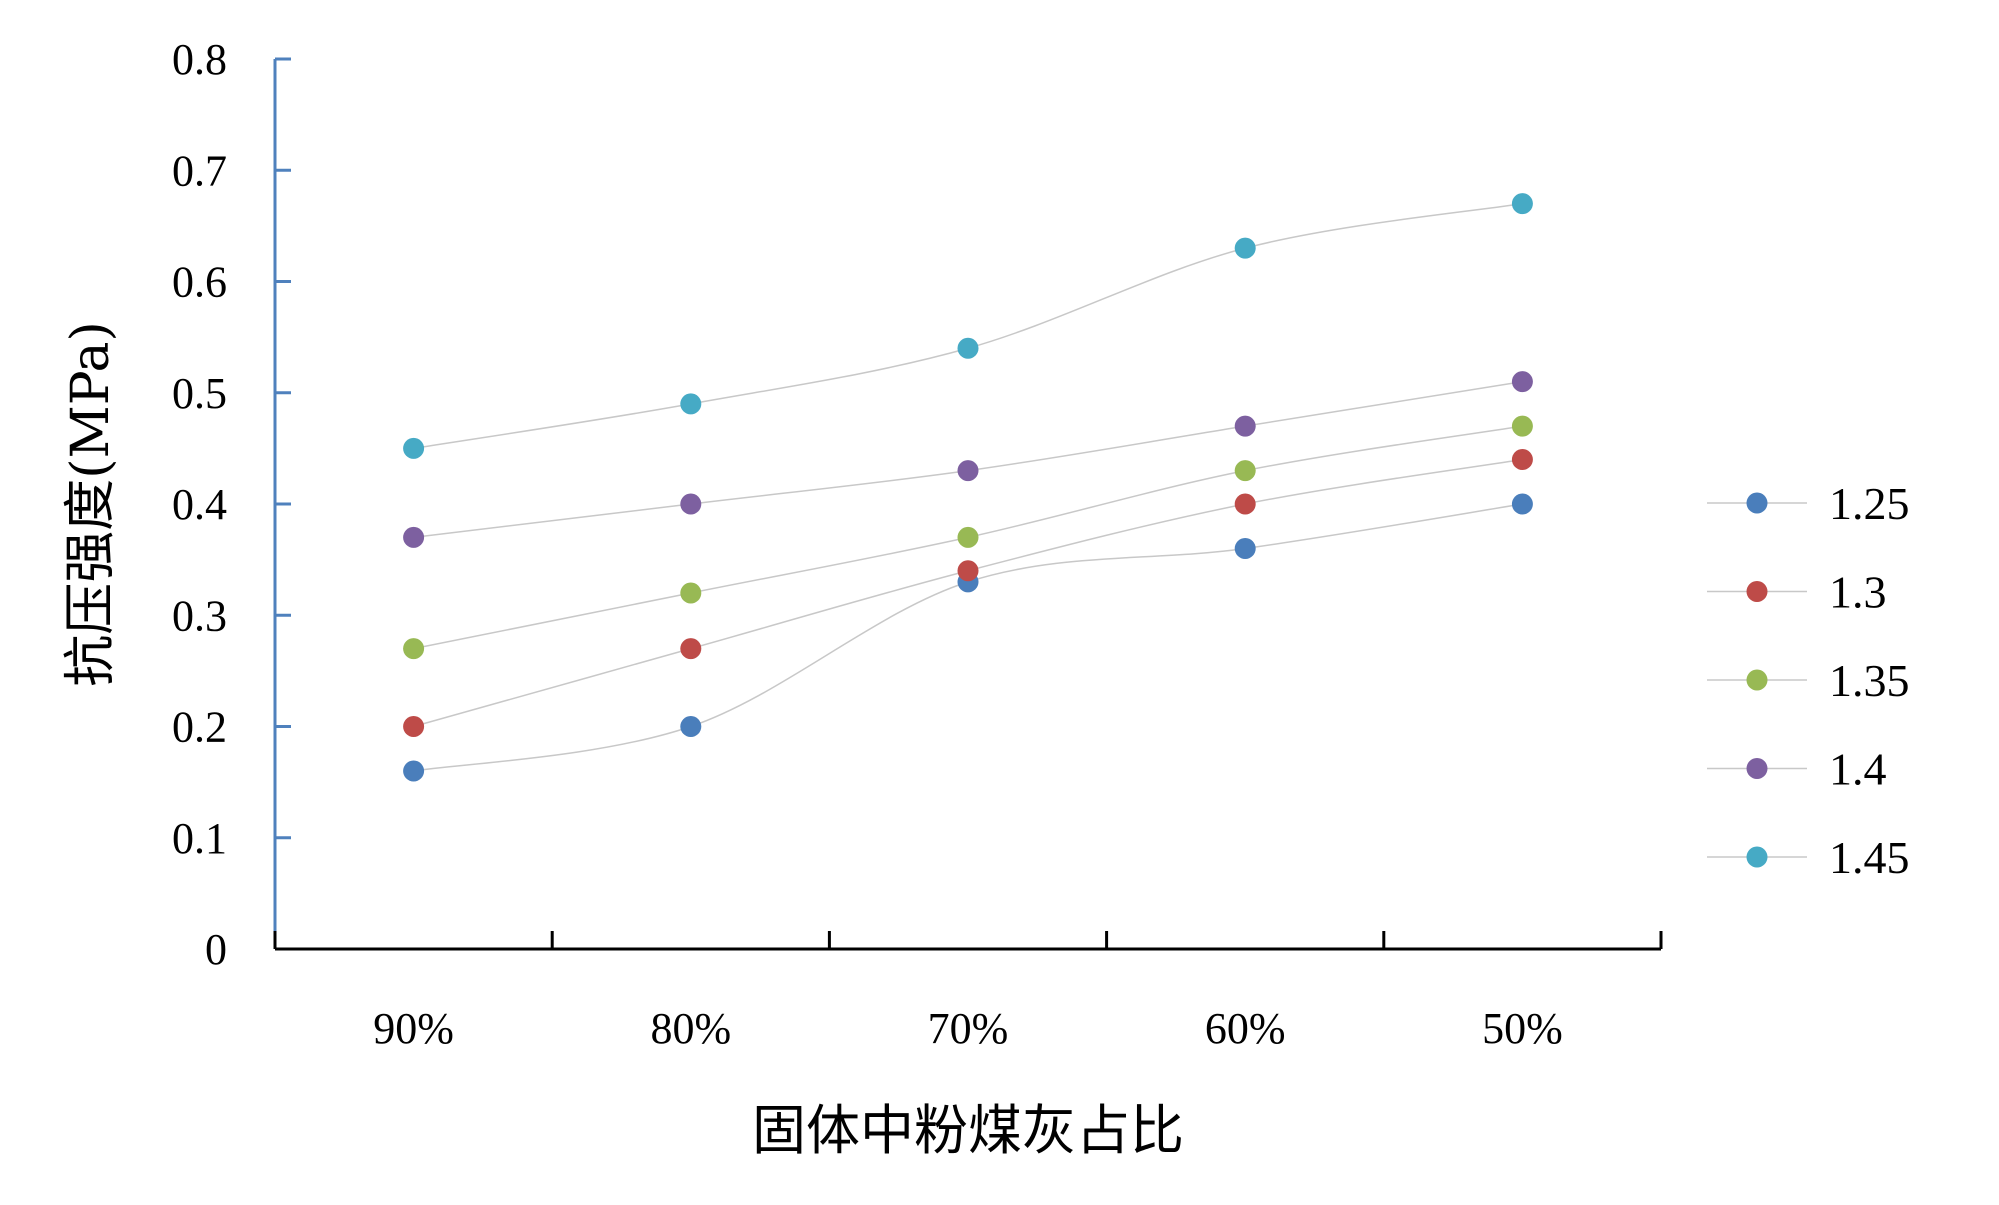 Image resolution: width=1999 pixels, height=1205 pixels. I want to click on series-line-1.3, so click(968, 593).